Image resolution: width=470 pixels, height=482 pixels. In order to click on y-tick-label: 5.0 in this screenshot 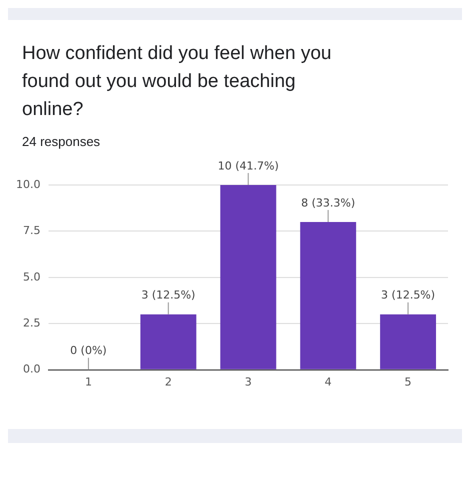, I will do `click(31, 277)`.